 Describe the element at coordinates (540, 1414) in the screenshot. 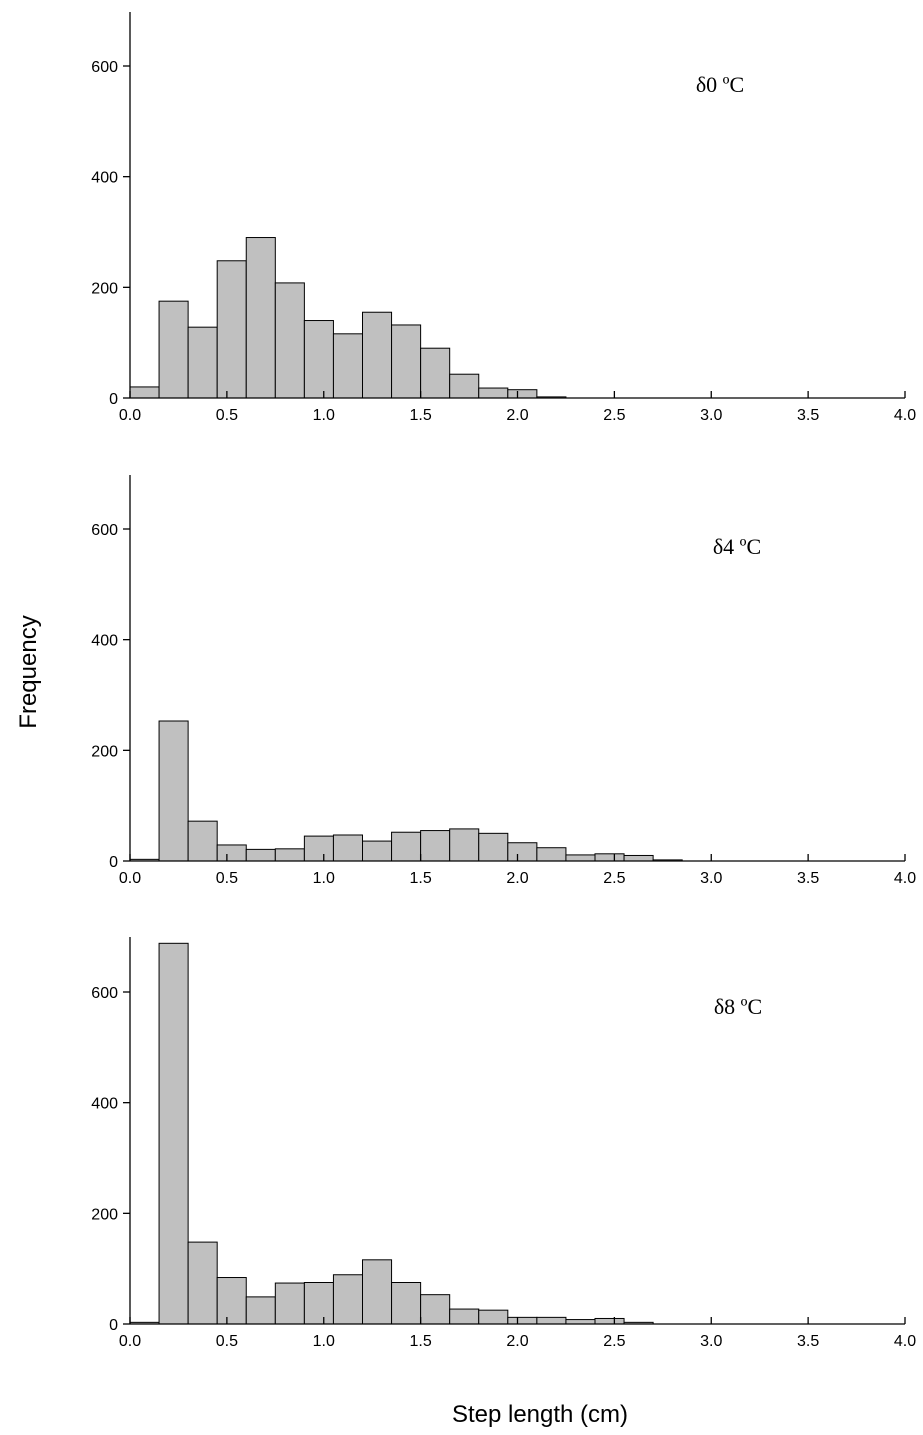

I see `x-axis-title: Step length (cm)` at that location.